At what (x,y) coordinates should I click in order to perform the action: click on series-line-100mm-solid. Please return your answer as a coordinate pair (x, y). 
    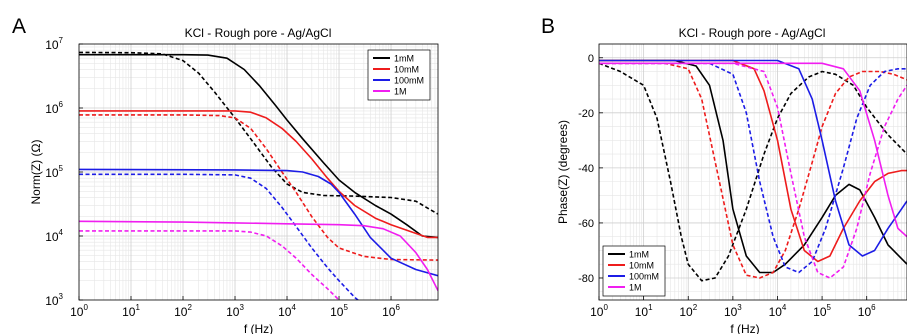
    Looking at the image, I should click on (258, 222).